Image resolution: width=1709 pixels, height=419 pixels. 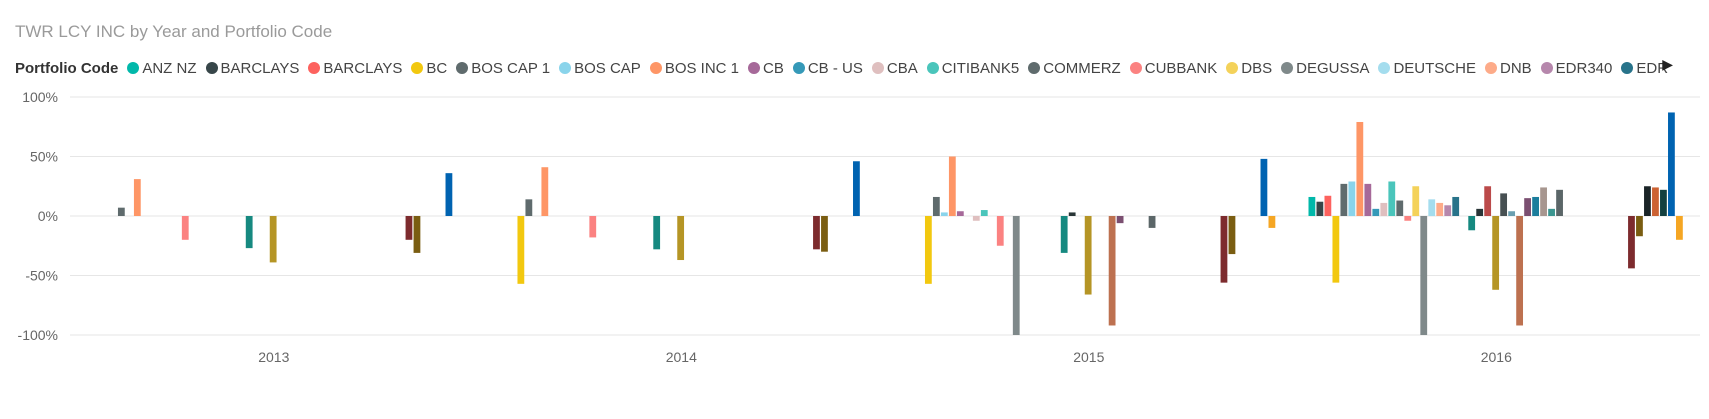 What do you see at coordinates (1434, 68) in the screenshot?
I see `legend-label: DEUTSCHE` at bounding box center [1434, 68].